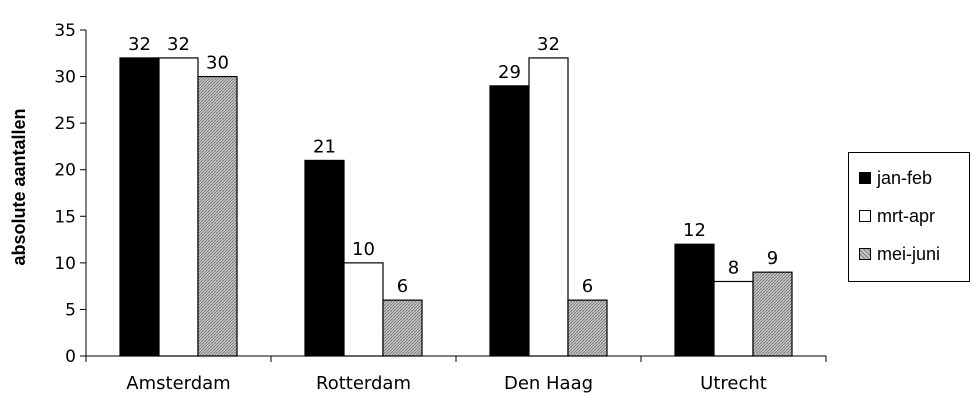  I want to click on y-tick-label: 30, so click(65, 78).